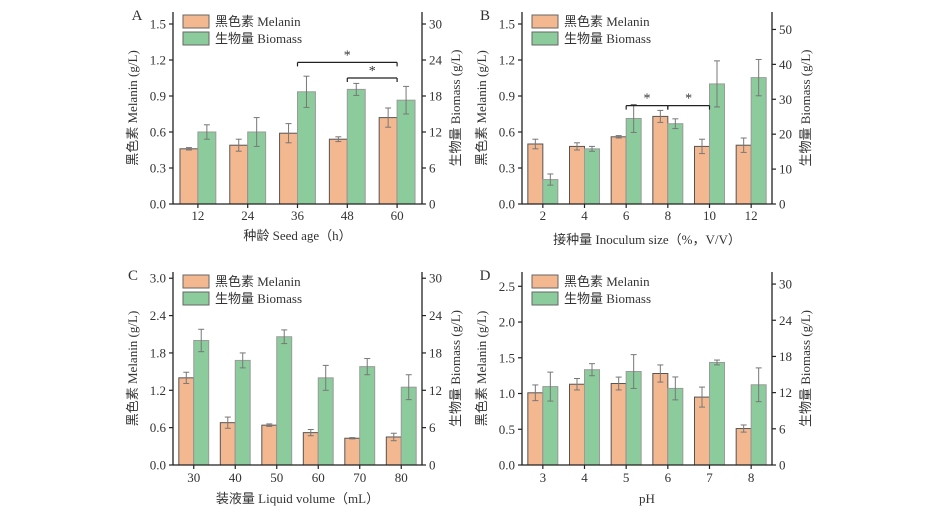  What do you see at coordinates (543, 215) in the screenshot?
I see `x-tick-label: 2` at bounding box center [543, 215].